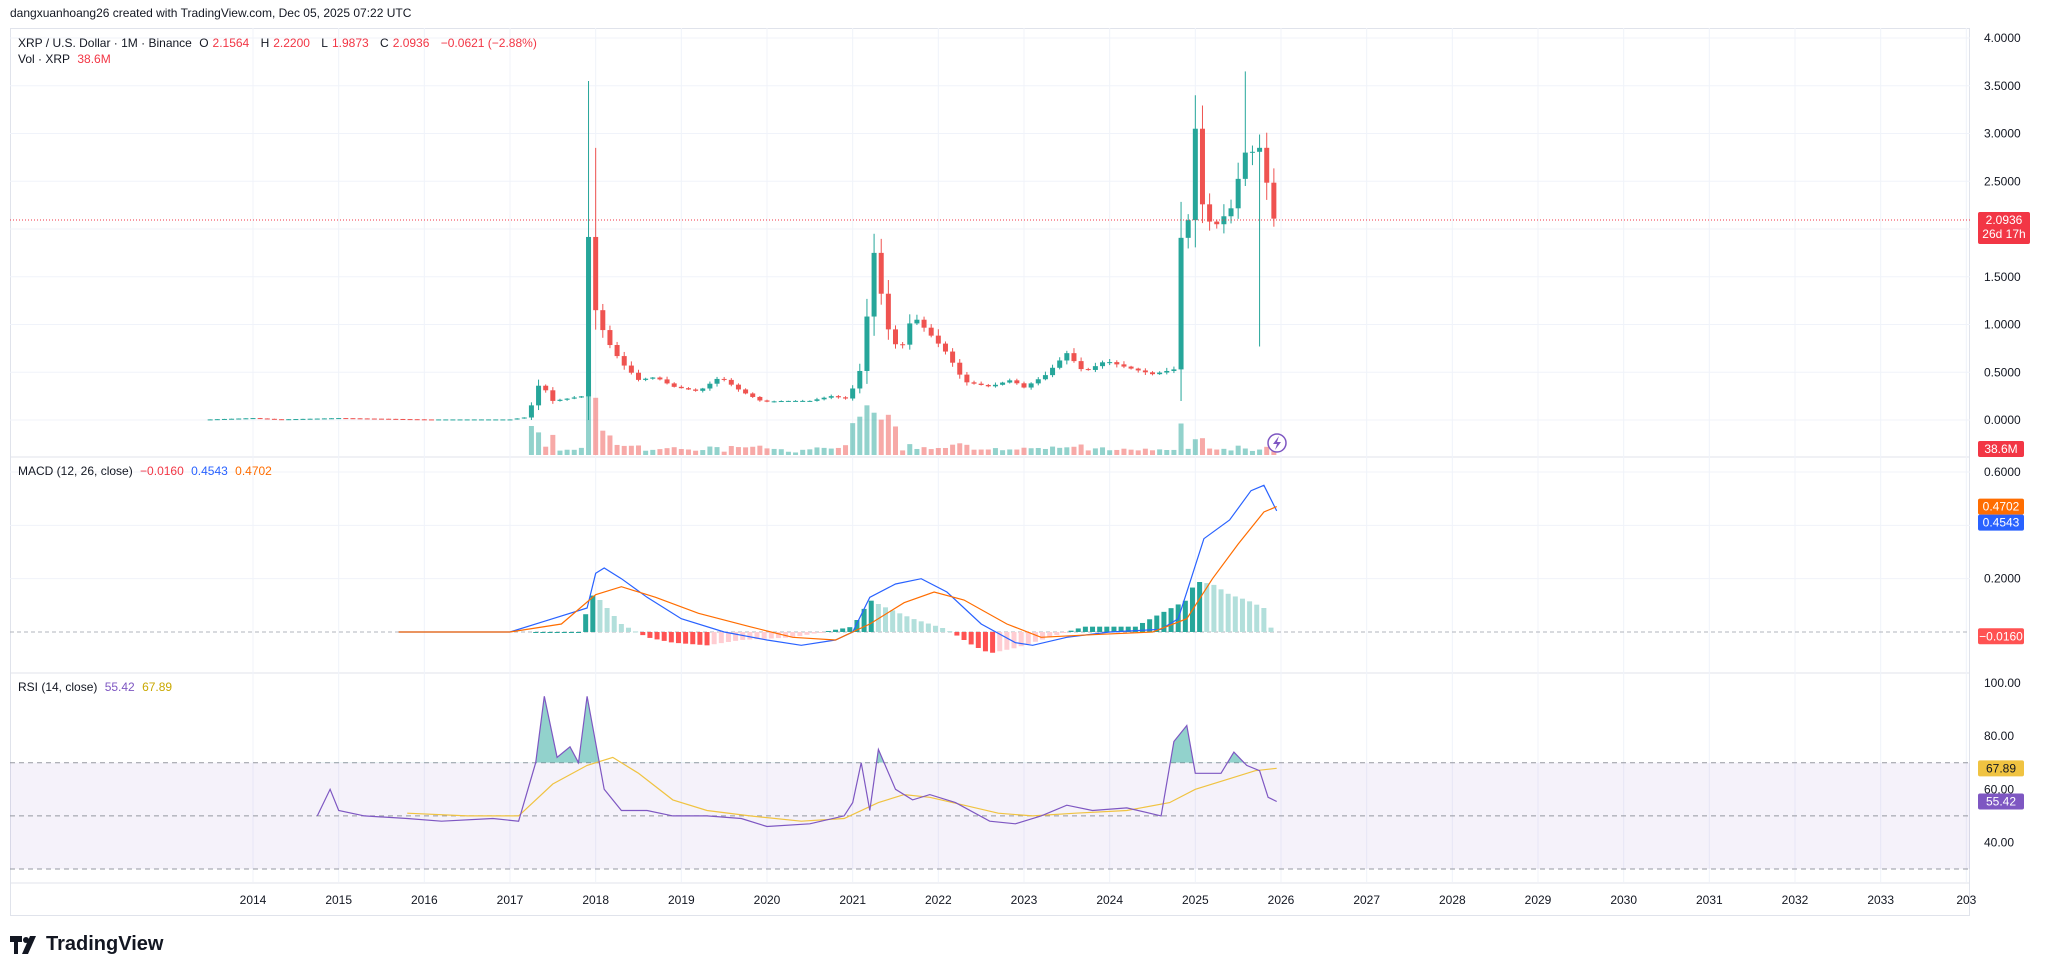 The image size is (2048, 976). I want to click on tradingview-logo: TradingView, so click(86, 944).